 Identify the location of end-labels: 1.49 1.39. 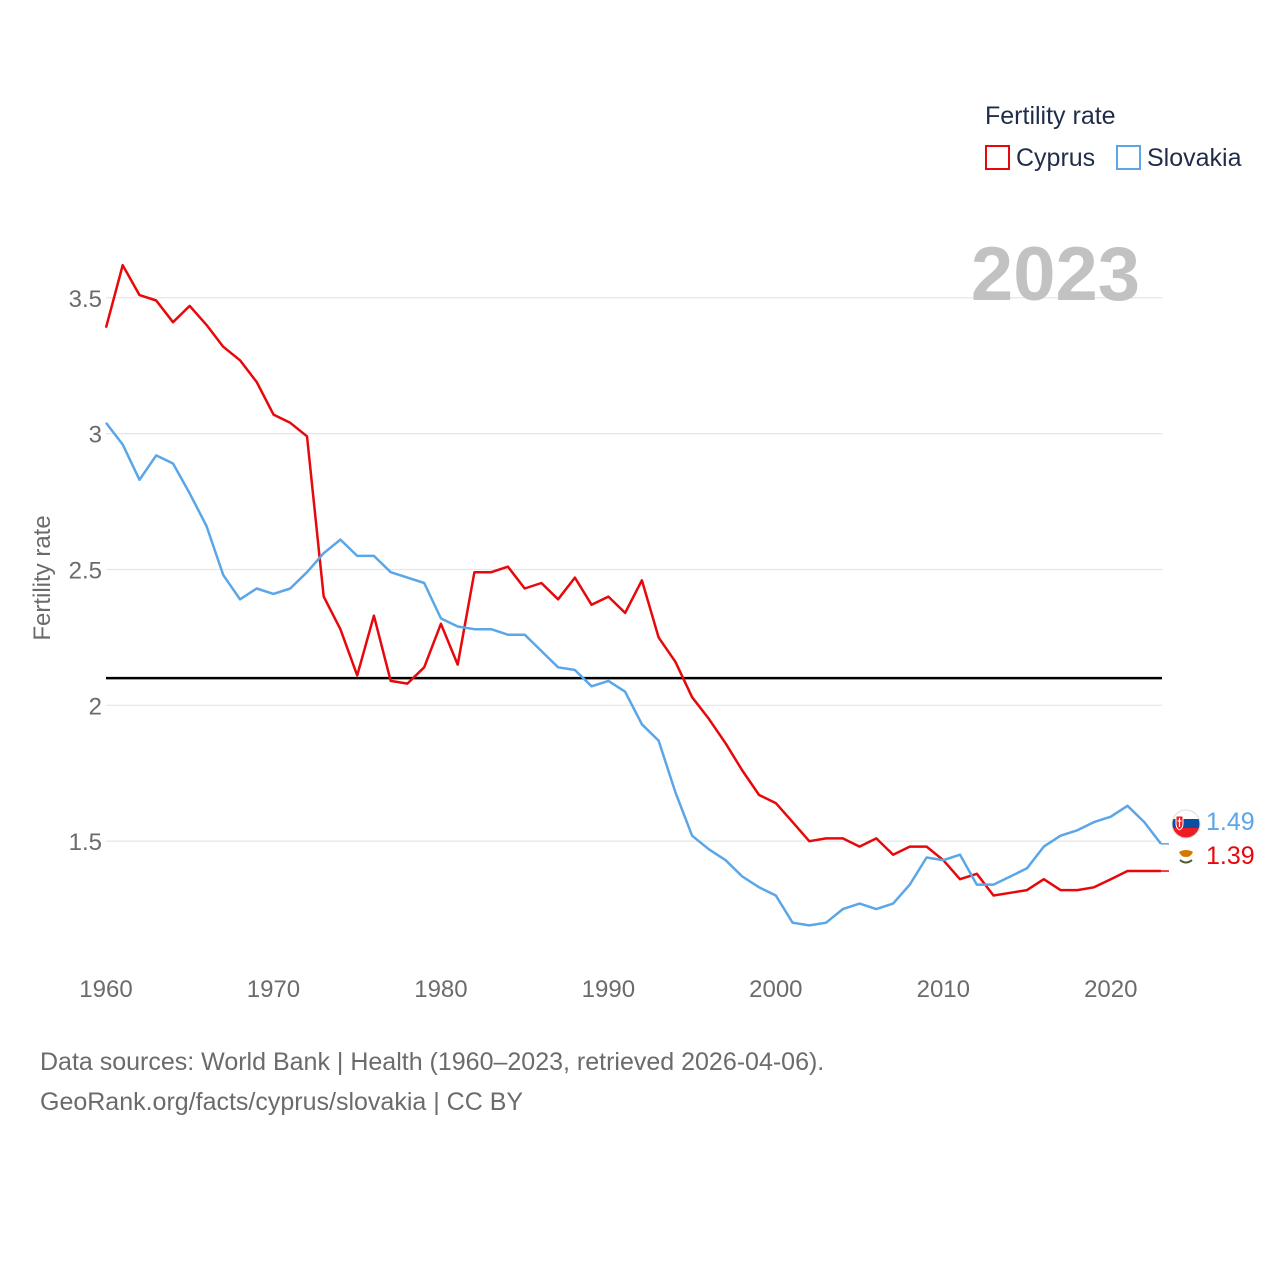
(1213, 839).